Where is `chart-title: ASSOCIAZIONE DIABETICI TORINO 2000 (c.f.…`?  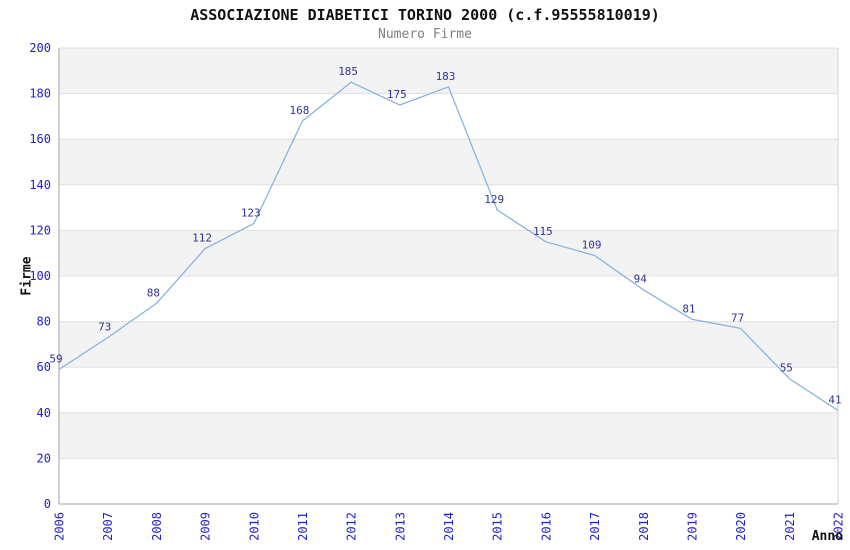
chart-title: ASSOCIAZIONE DIABETICI TORINO 2000 (c.f.… is located at coordinates (425, 15).